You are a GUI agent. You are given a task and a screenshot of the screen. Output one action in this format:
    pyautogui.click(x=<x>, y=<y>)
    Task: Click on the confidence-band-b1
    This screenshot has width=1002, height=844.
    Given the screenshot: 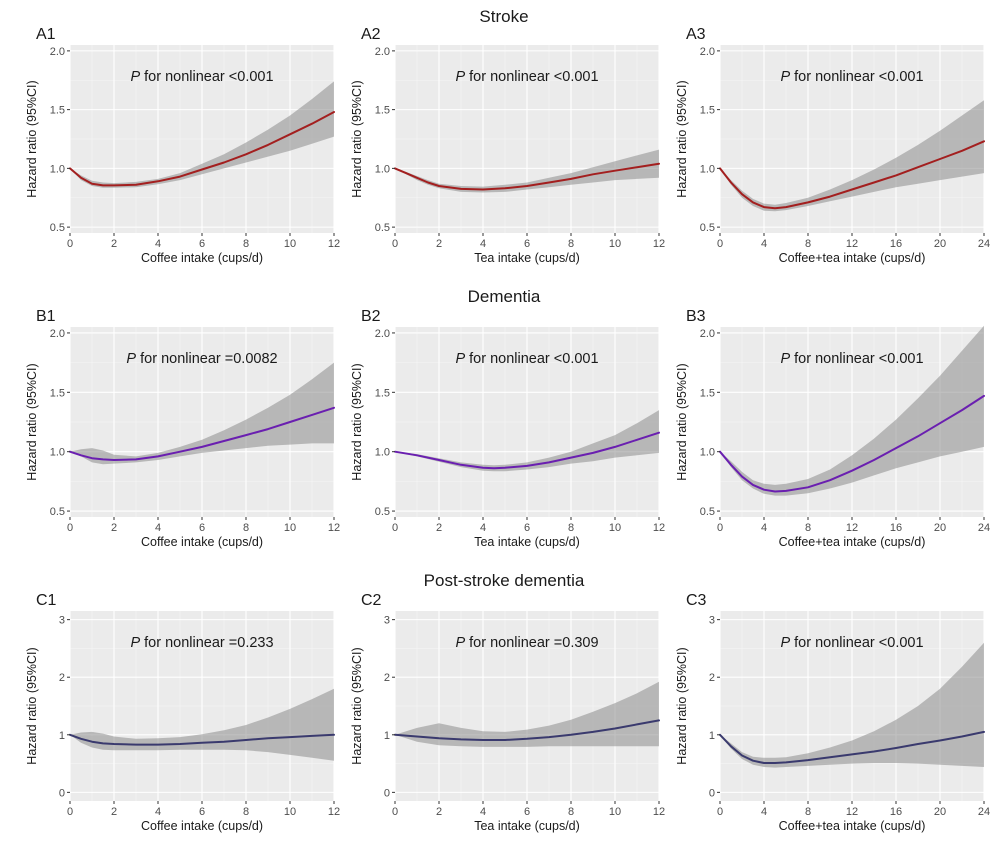 What is the action you would take?
    pyautogui.click(x=202, y=413)
    